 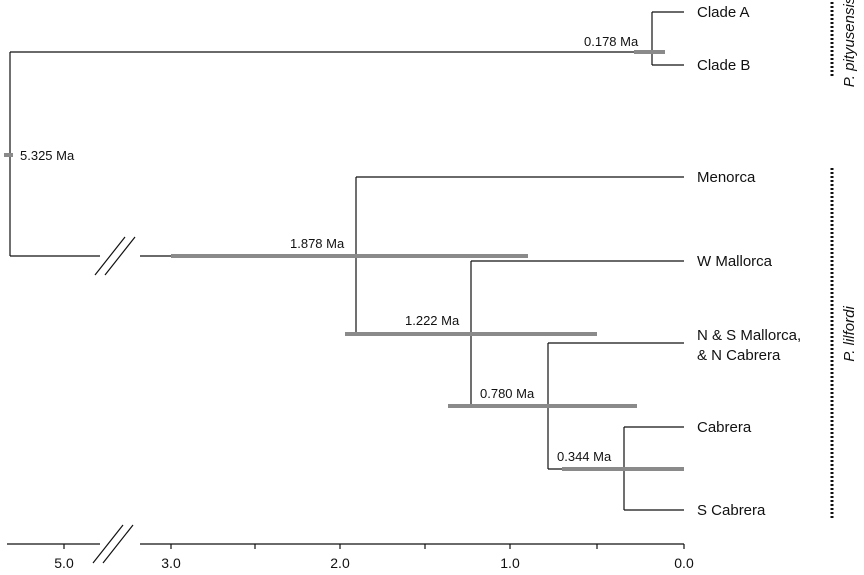 I want to click on tip-label-menorca: Menorca, so click(x=726, y=177).